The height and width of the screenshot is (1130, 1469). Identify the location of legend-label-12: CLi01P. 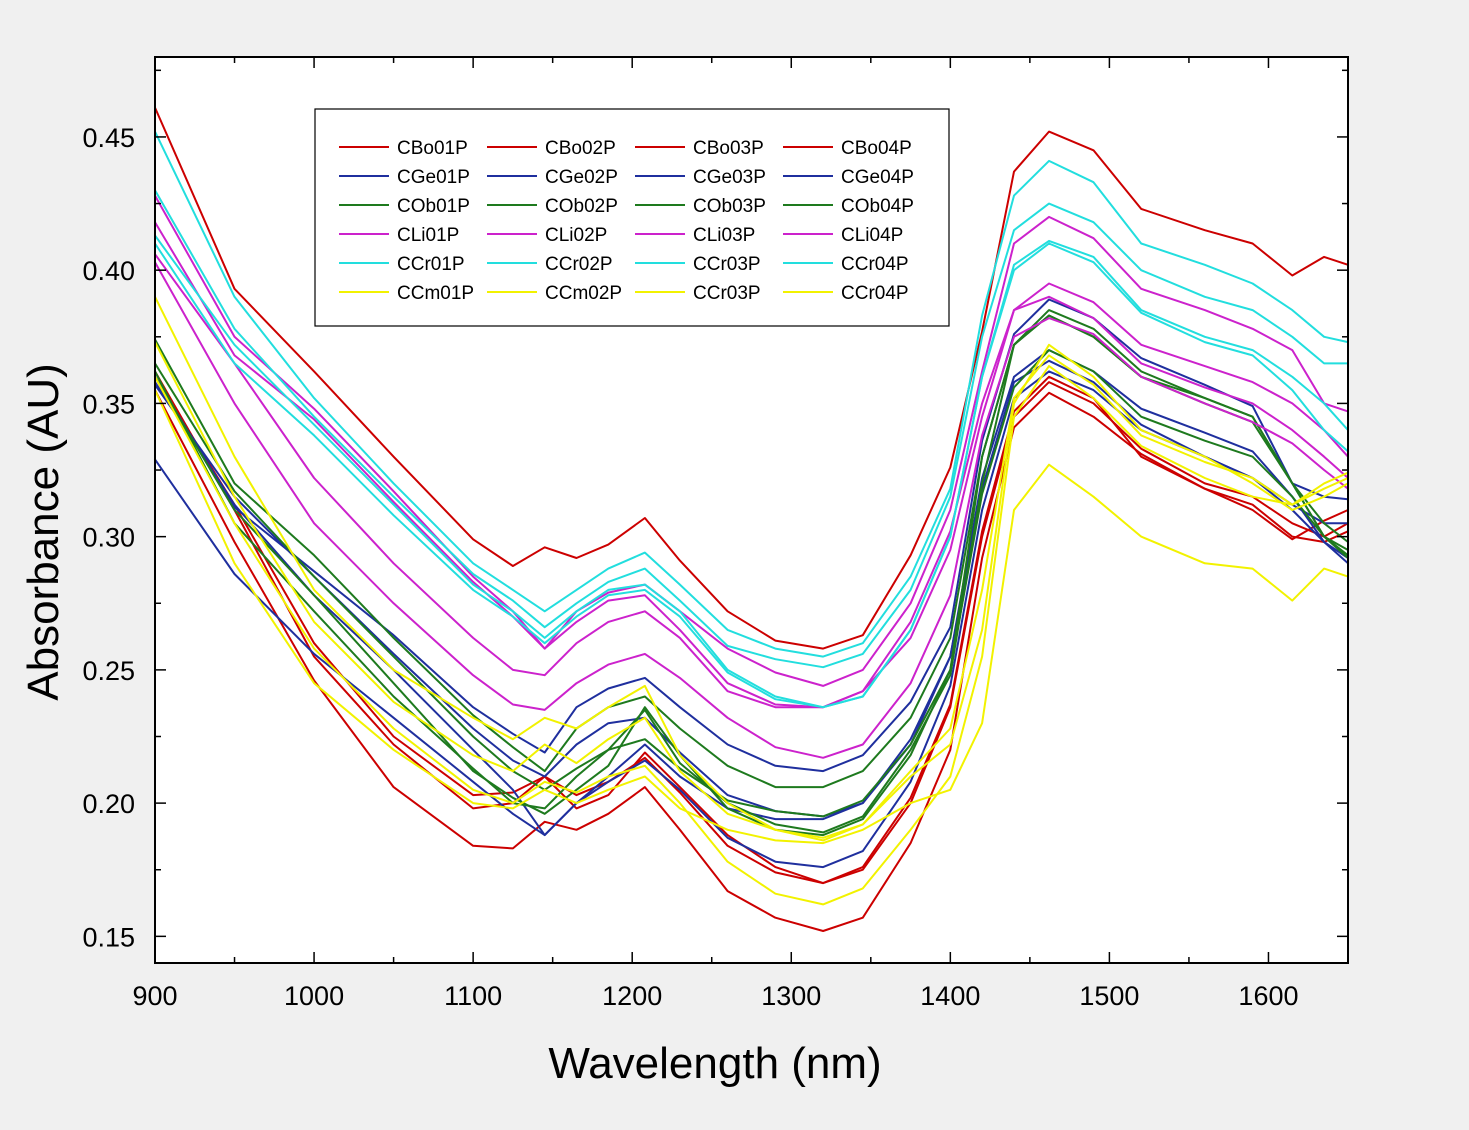
(428, 235).